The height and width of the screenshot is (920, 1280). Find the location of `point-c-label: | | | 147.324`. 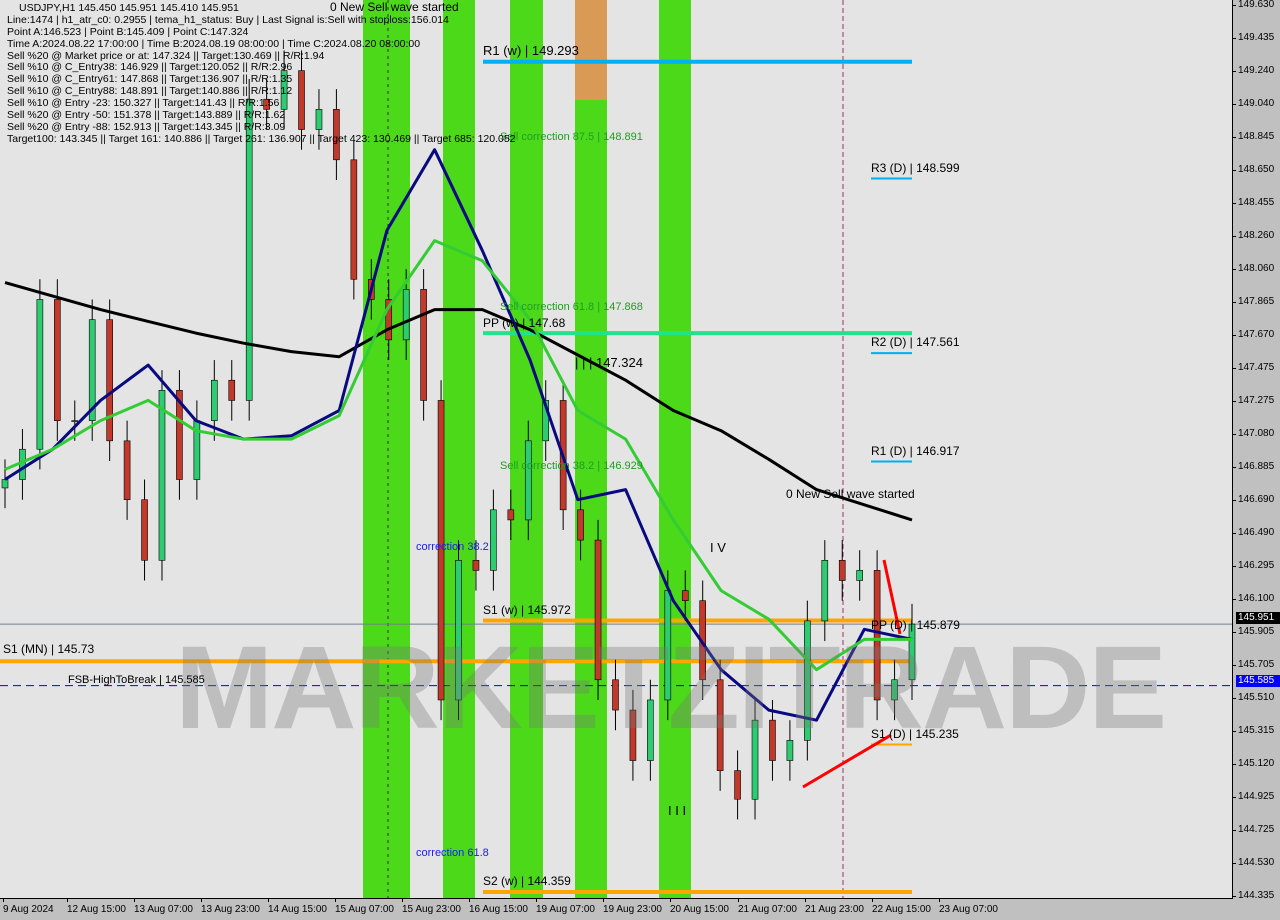

point-c-label: | | | 147.324 is located at coordinates (609, 362).